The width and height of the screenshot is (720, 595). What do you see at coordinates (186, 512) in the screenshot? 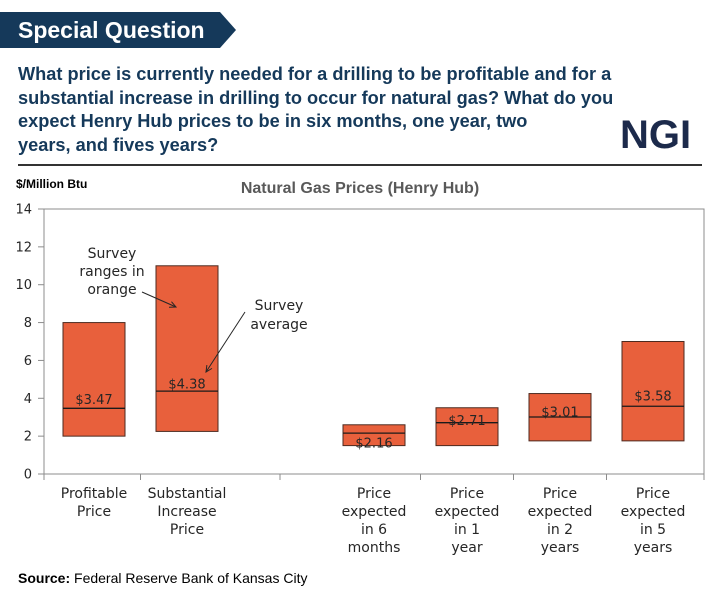
I see `category-label: Increase` at bounding box center [186, 512].